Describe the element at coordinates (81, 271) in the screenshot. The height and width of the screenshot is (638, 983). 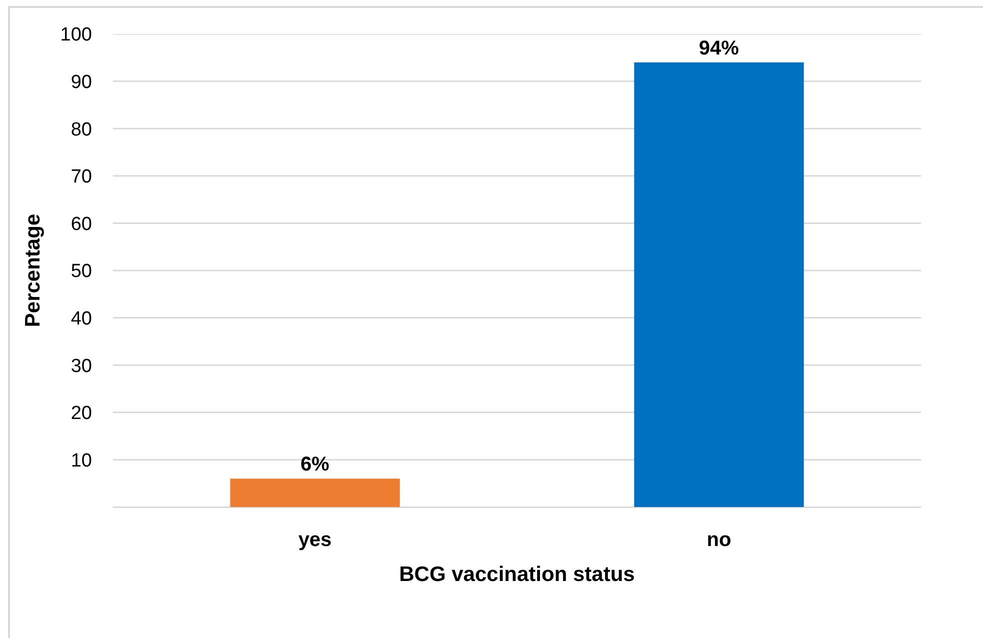
I see `y-tick-label: 50` at that location.